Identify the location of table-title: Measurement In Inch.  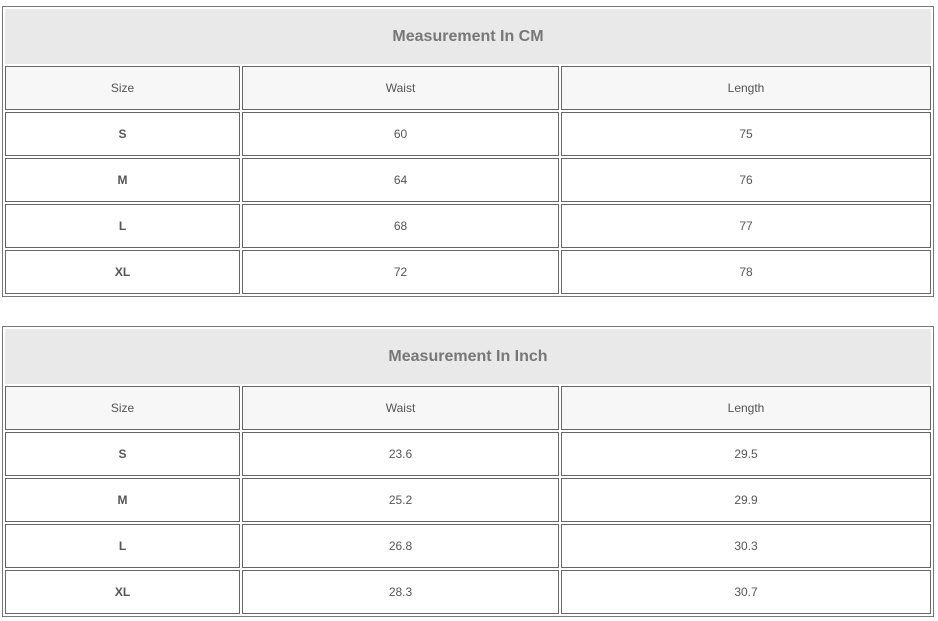
(468, 356).